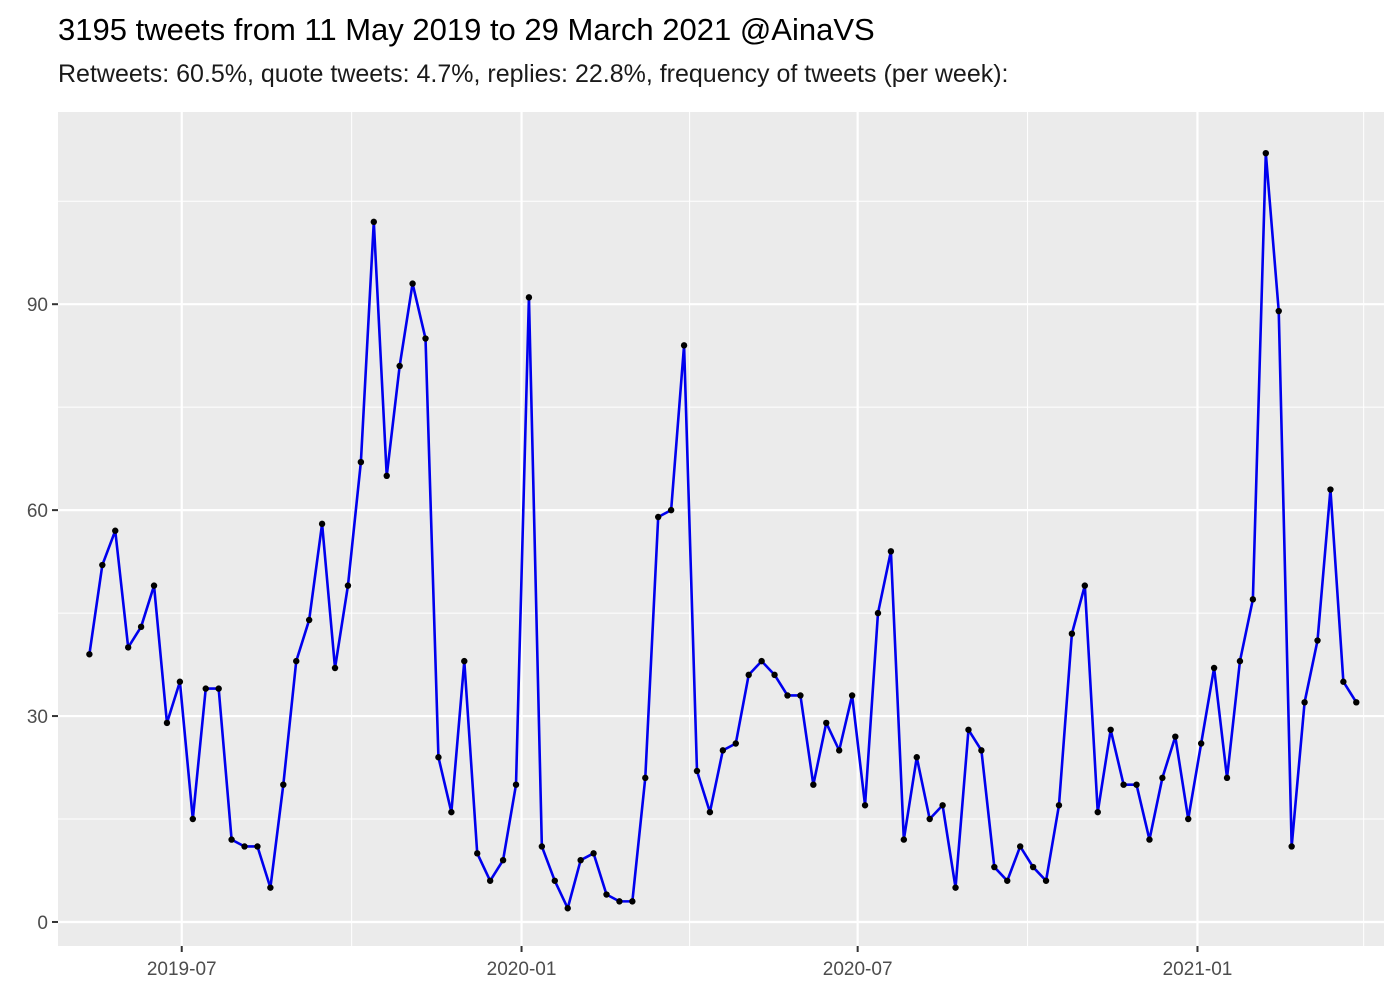 The width and height of the screenshot is (1400, 1000). Describe the element at coordinates (42, 923) in the screenshot. I see `y-tick-label: 0` at that location.